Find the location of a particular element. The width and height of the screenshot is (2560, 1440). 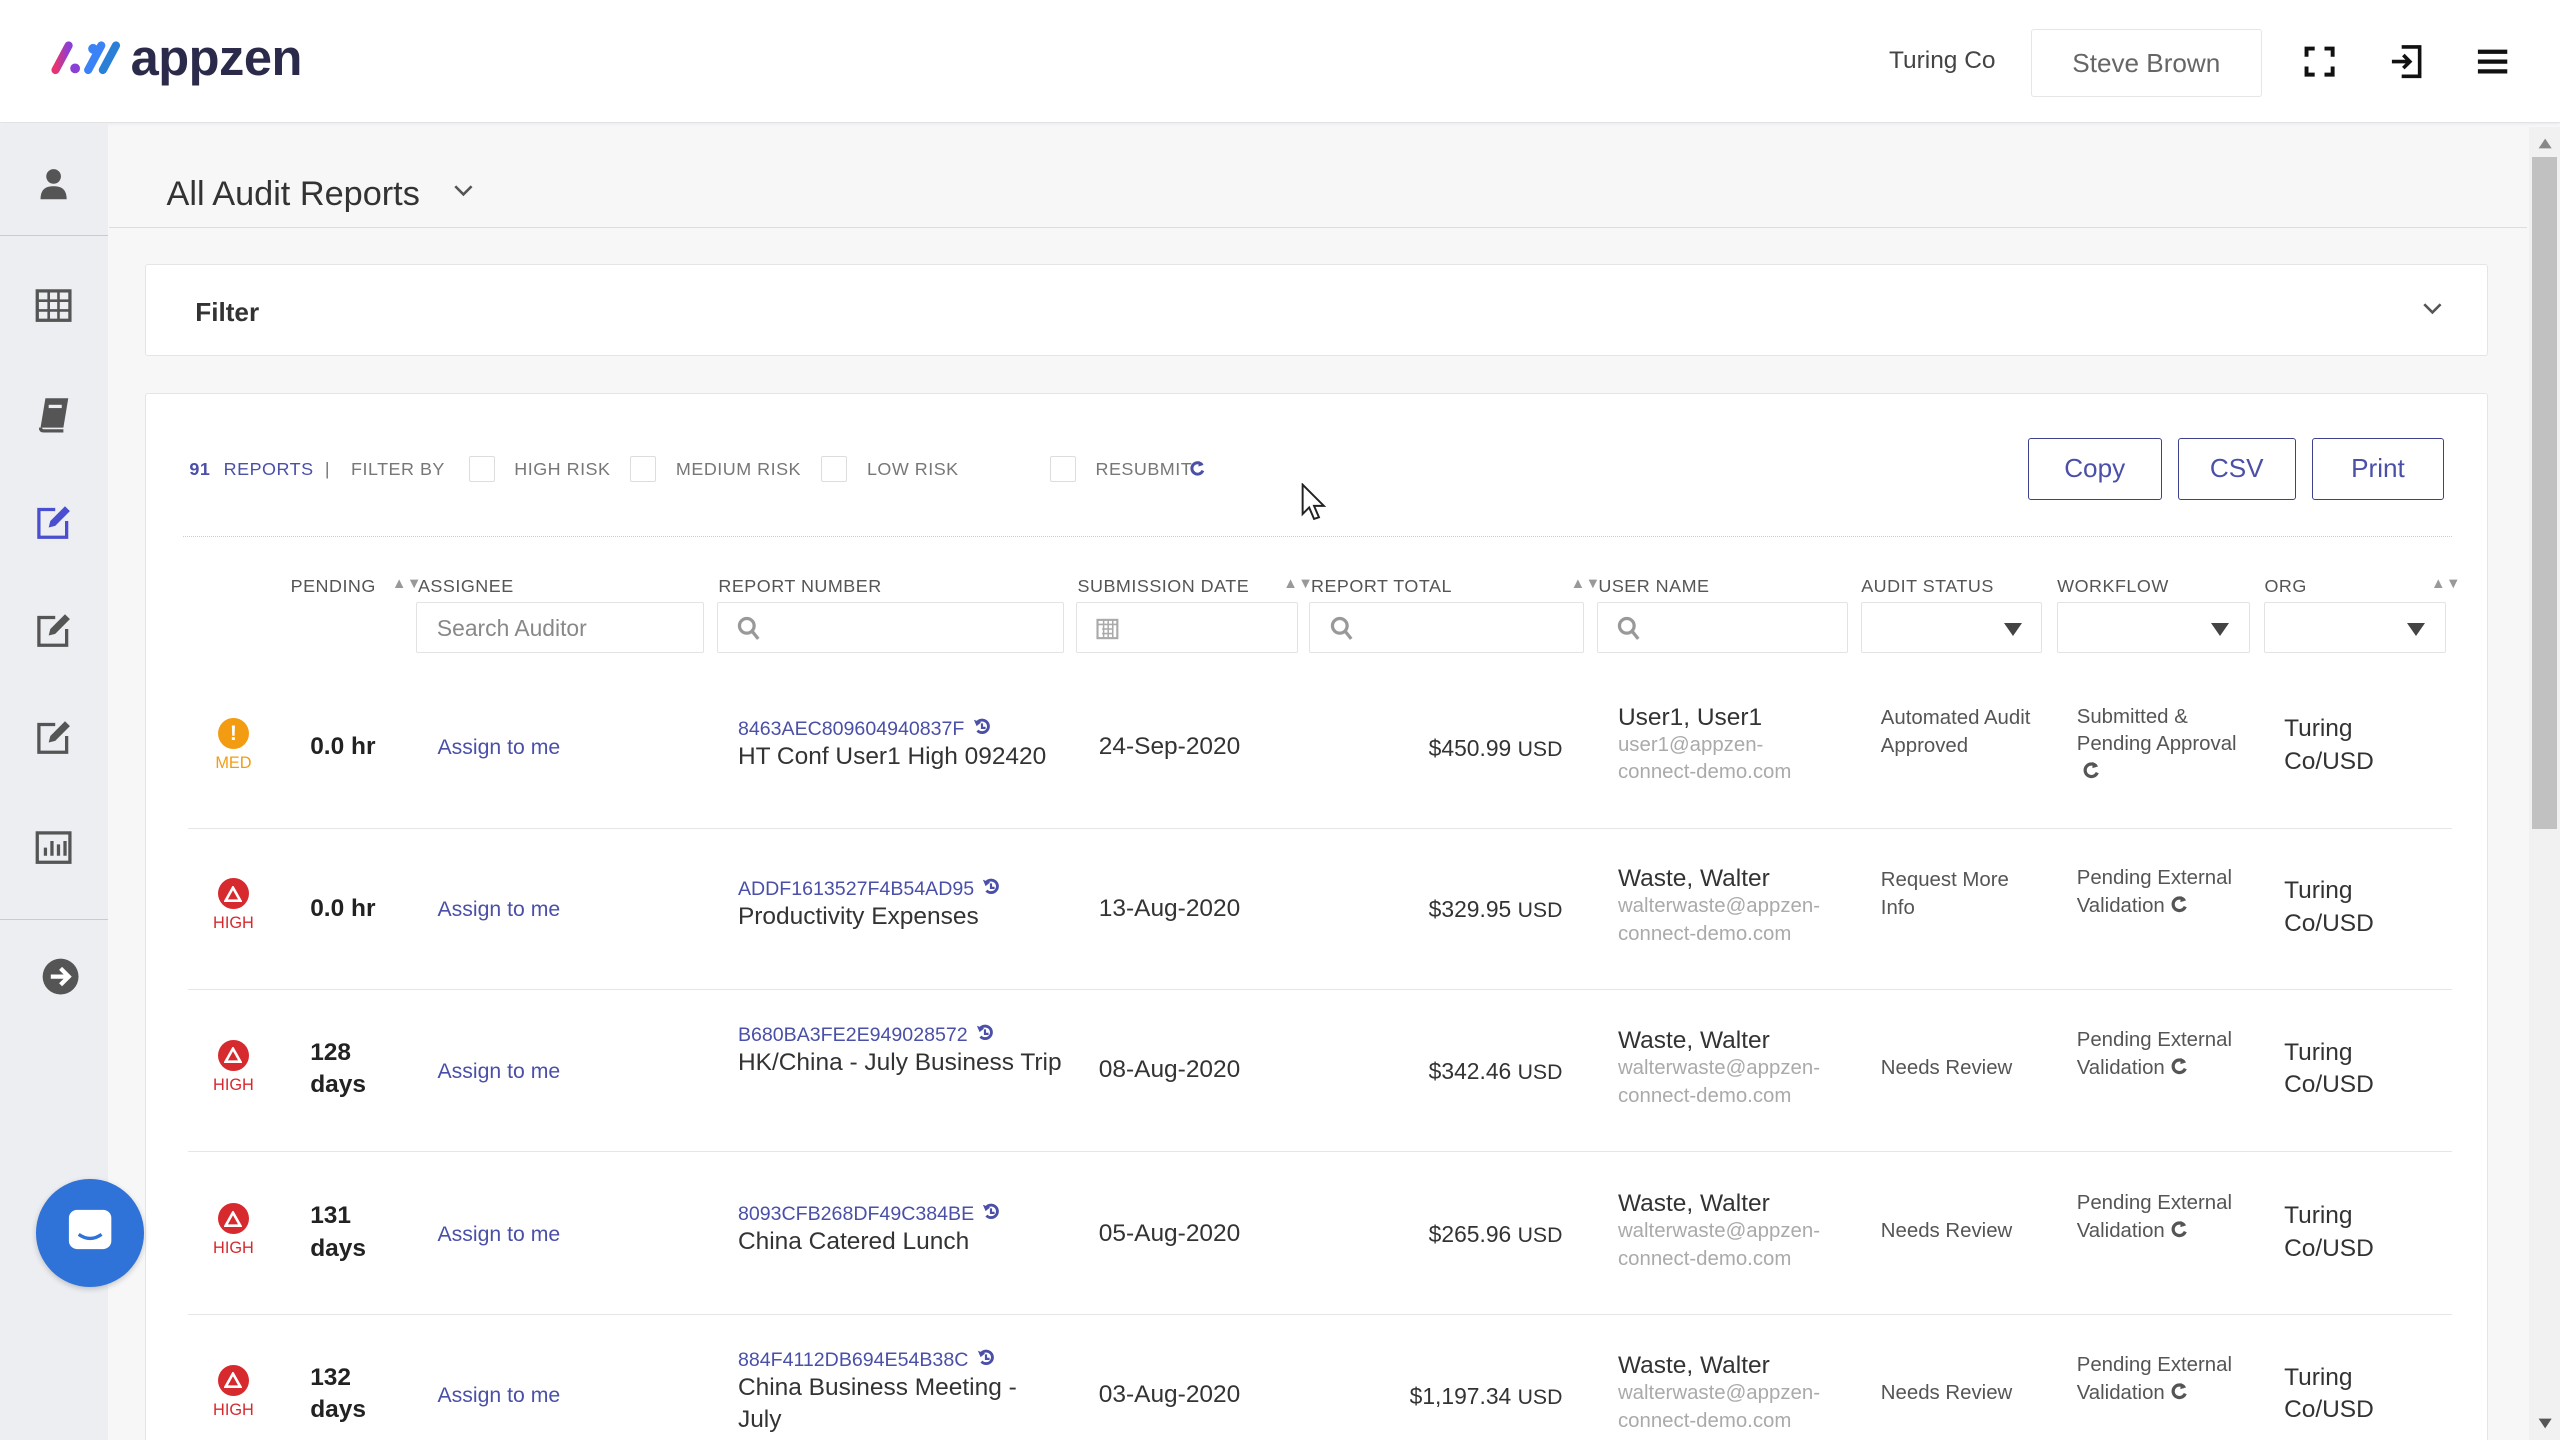

report-id-link: 8093CFB268DF49C384BE is located at coordinates (856, 1214).